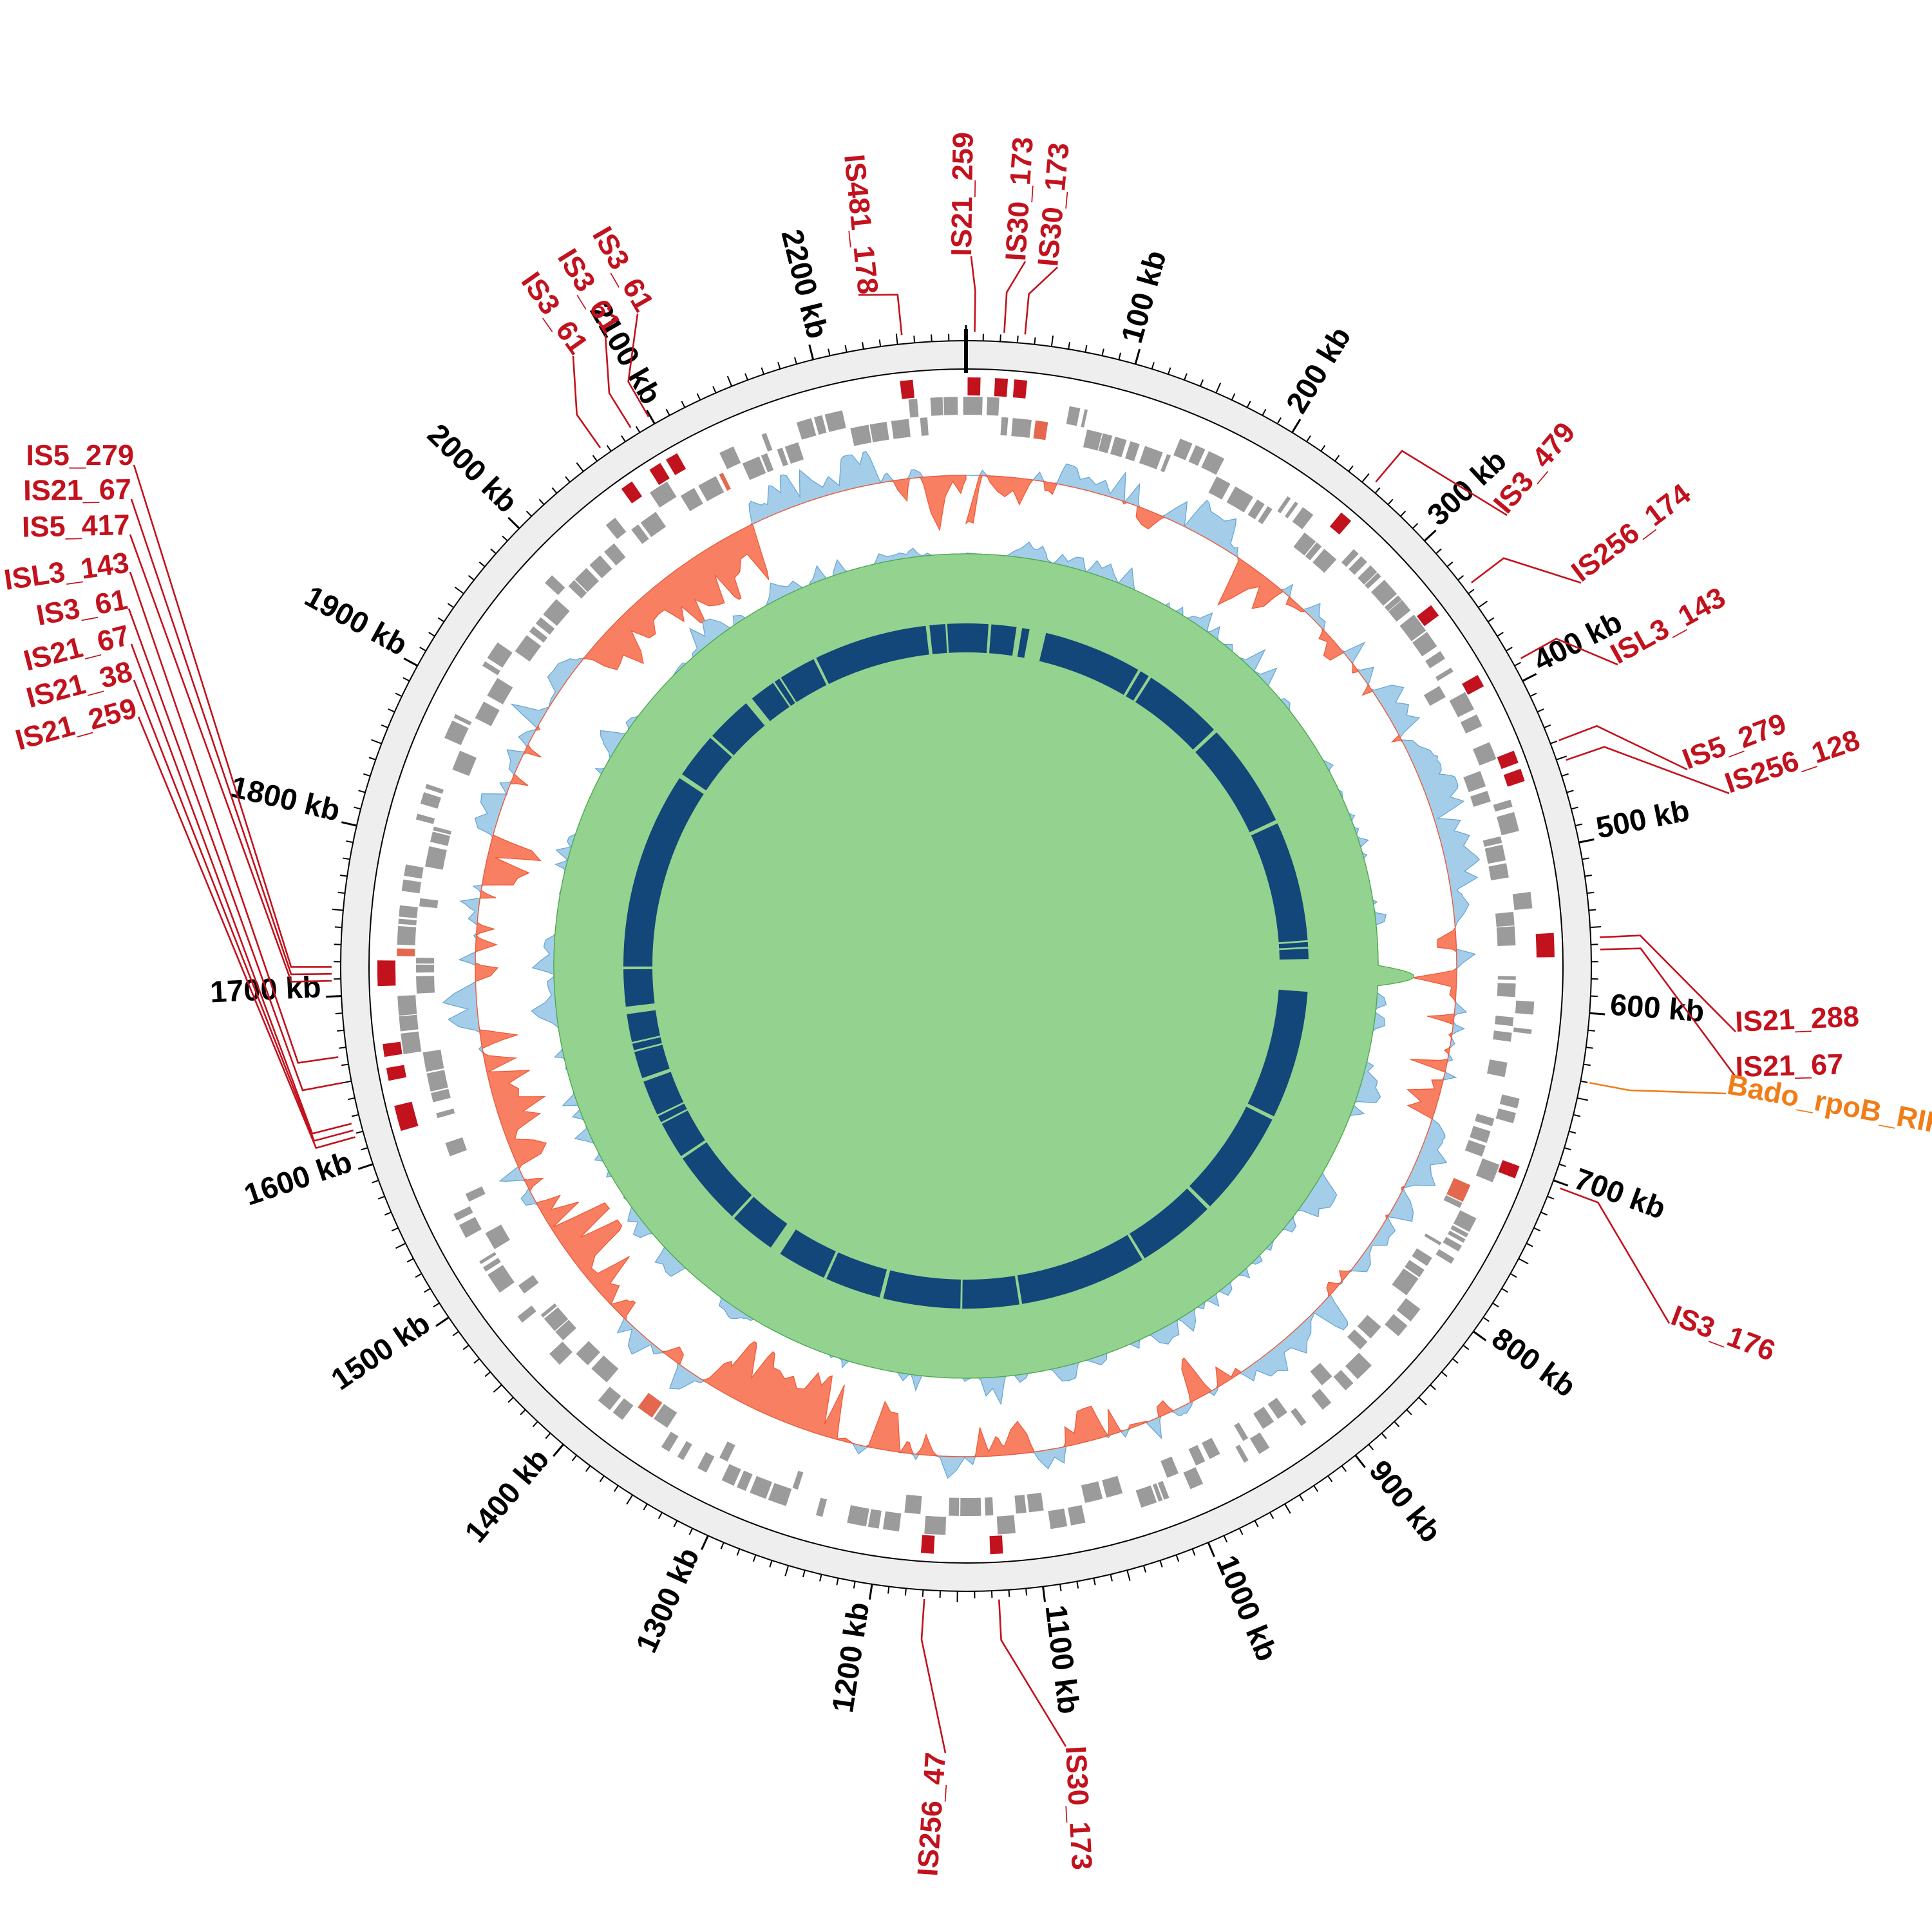 The height and width of the screenshot is (1932, 1932). What do you see at coordinates (1079, 1808) in the screenshot?
I see `is-element-label: IS30_173` at bounding box center [1079, 1808].